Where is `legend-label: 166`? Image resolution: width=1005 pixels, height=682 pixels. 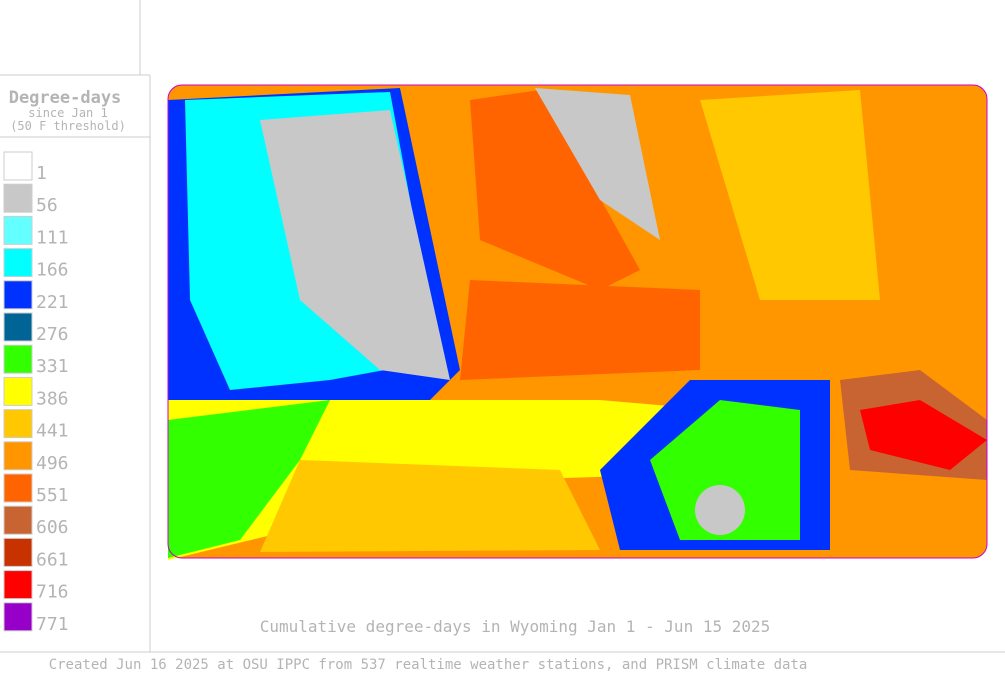 legend-label: 166 is located at coordinates (52, 270).